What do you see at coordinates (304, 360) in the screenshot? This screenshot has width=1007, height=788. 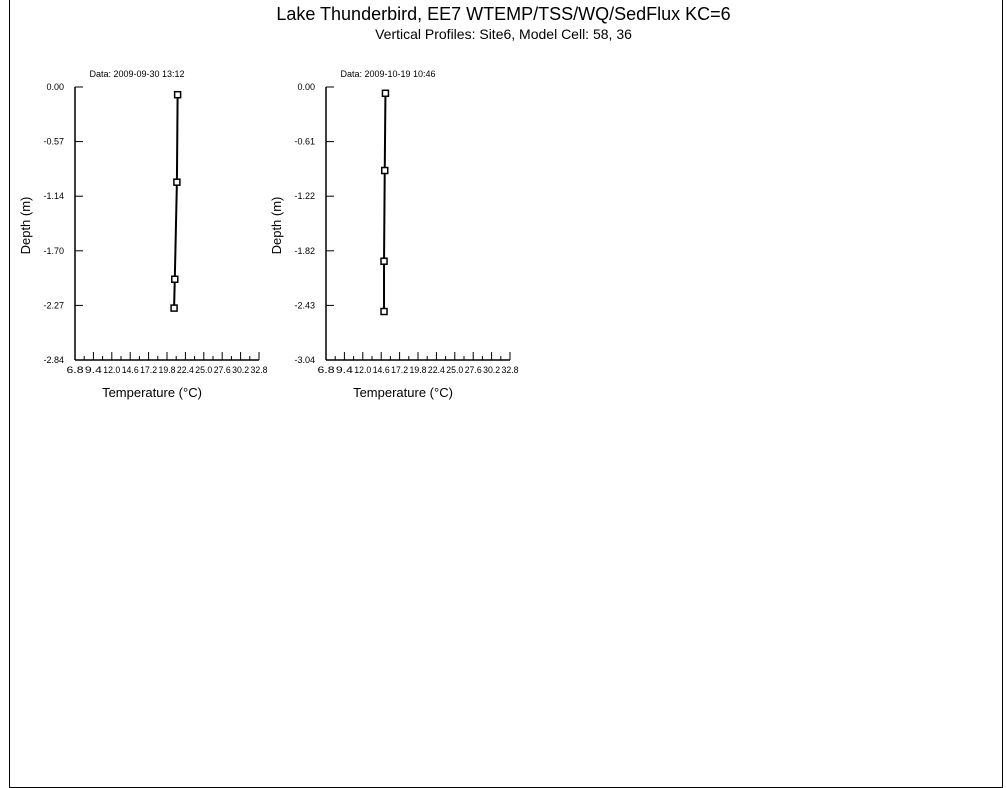 I see `y-tick-label: -3.04` at bounding box center [304, 360].